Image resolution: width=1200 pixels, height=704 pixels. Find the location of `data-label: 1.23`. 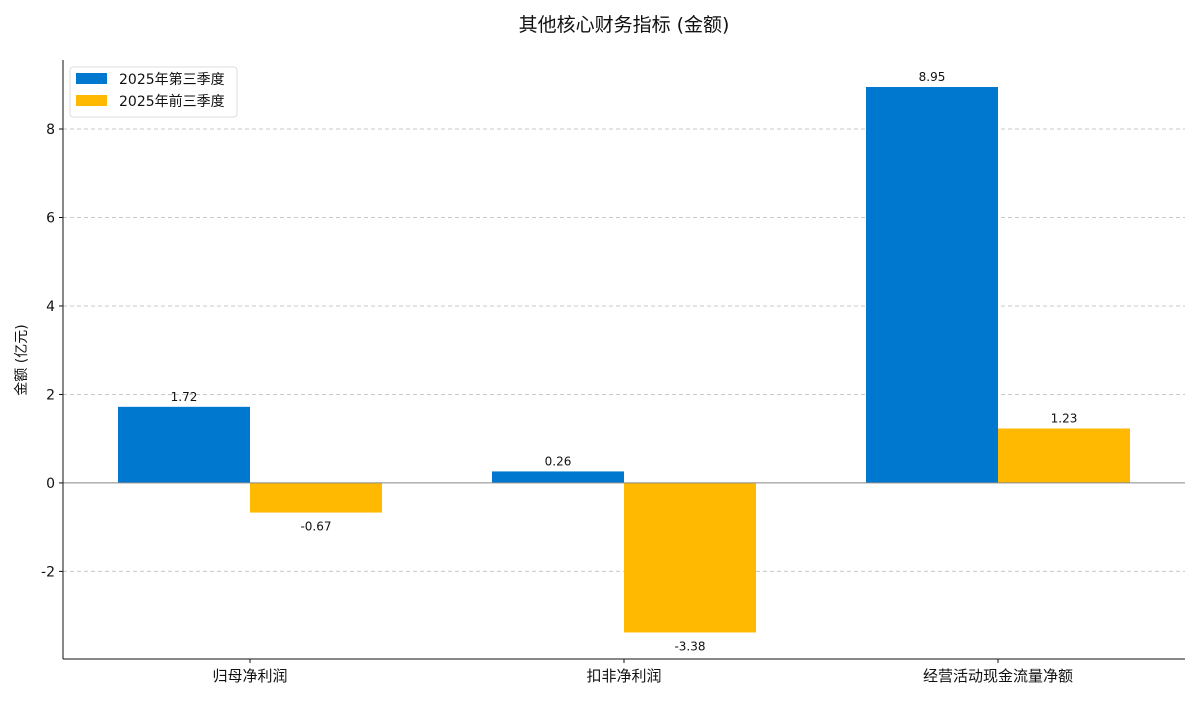

data-label: 1.23 is located at coordinates (1064, 419).